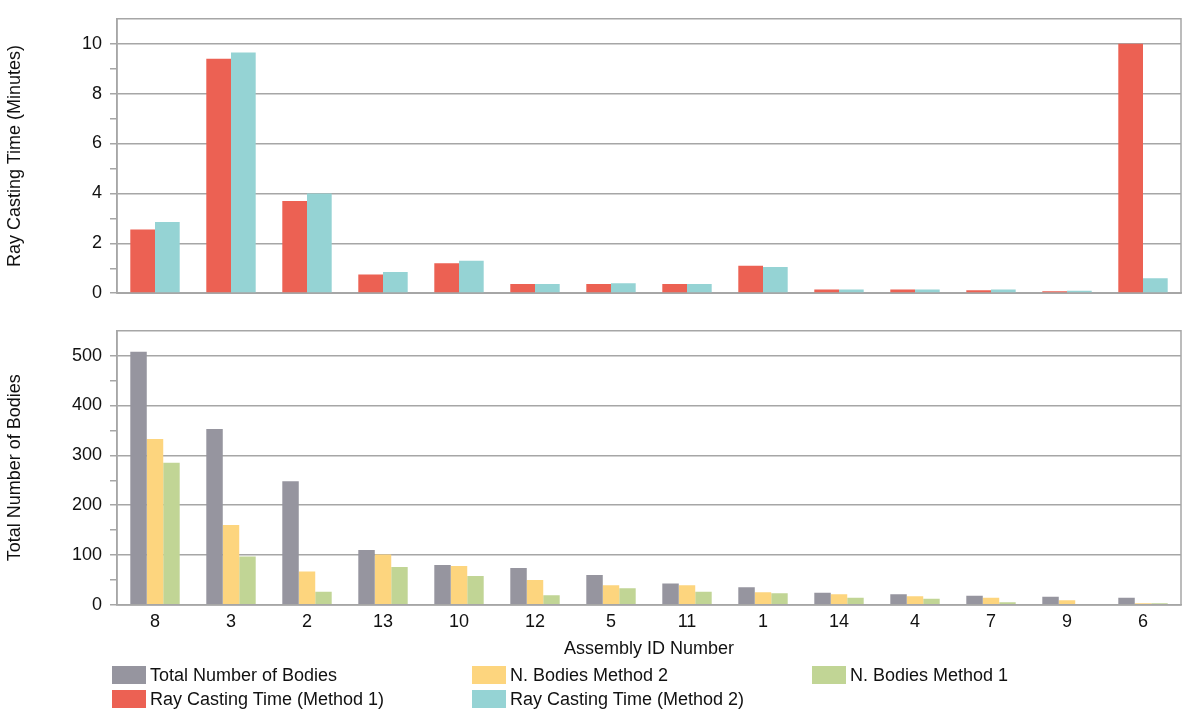 Image resolution: width=1184 pixels, height=720 pixels. Describe the element at coordinates (86, 553) in the screenshot. I see `y-tick-label: 100` at that location.